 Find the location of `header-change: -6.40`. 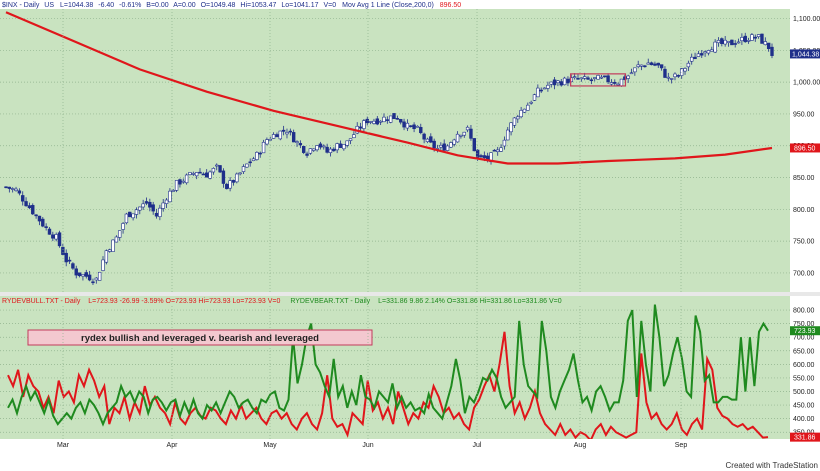

header-change: -6.40 is located at coordinates (106, 5).